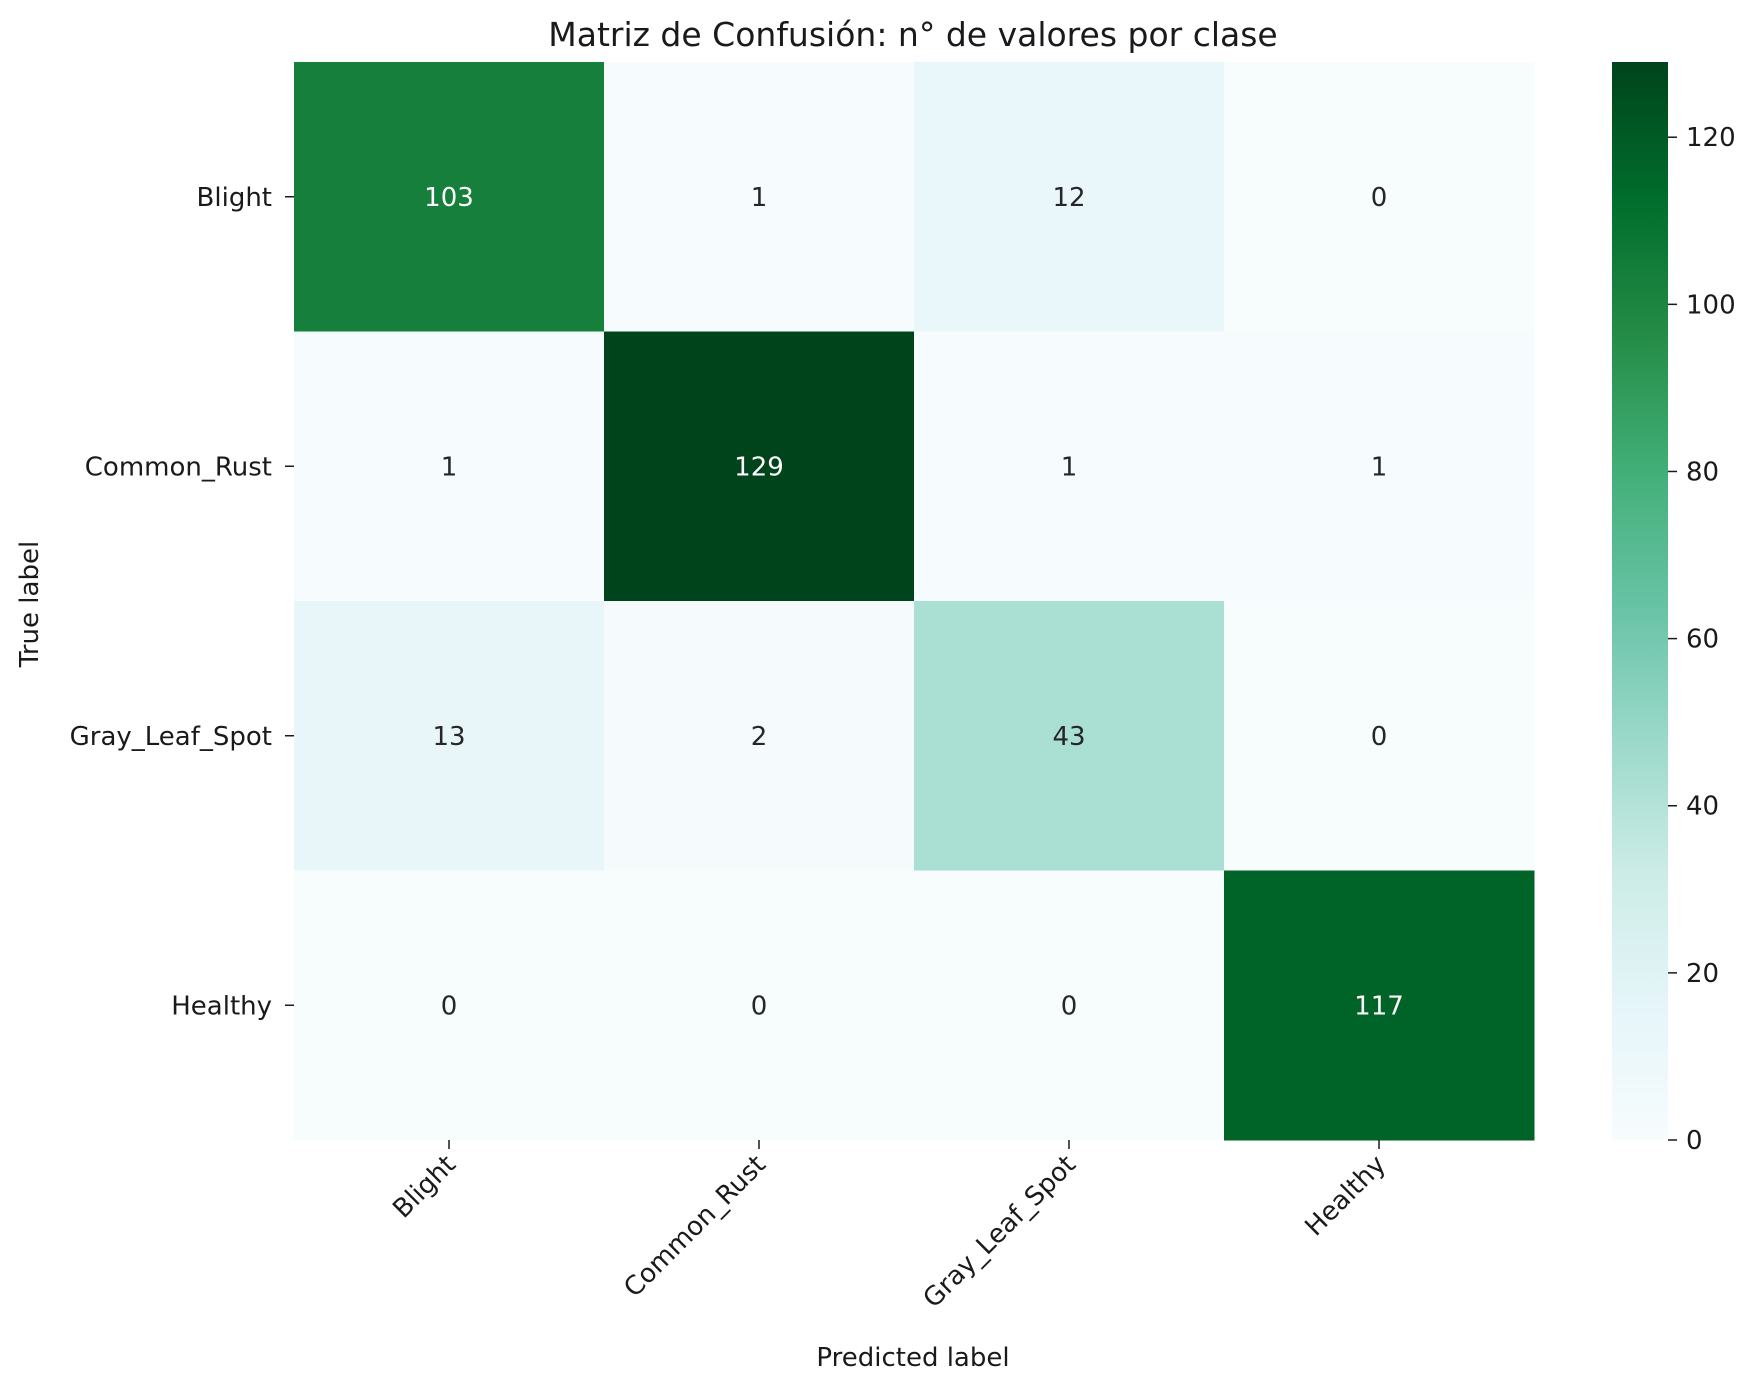 The image size is (1745, 1387). What do you see at coordinates (912, 1358) in the screenshot?
I see `x-axis-label: Predicted label` at bounding box center [912, 1358].